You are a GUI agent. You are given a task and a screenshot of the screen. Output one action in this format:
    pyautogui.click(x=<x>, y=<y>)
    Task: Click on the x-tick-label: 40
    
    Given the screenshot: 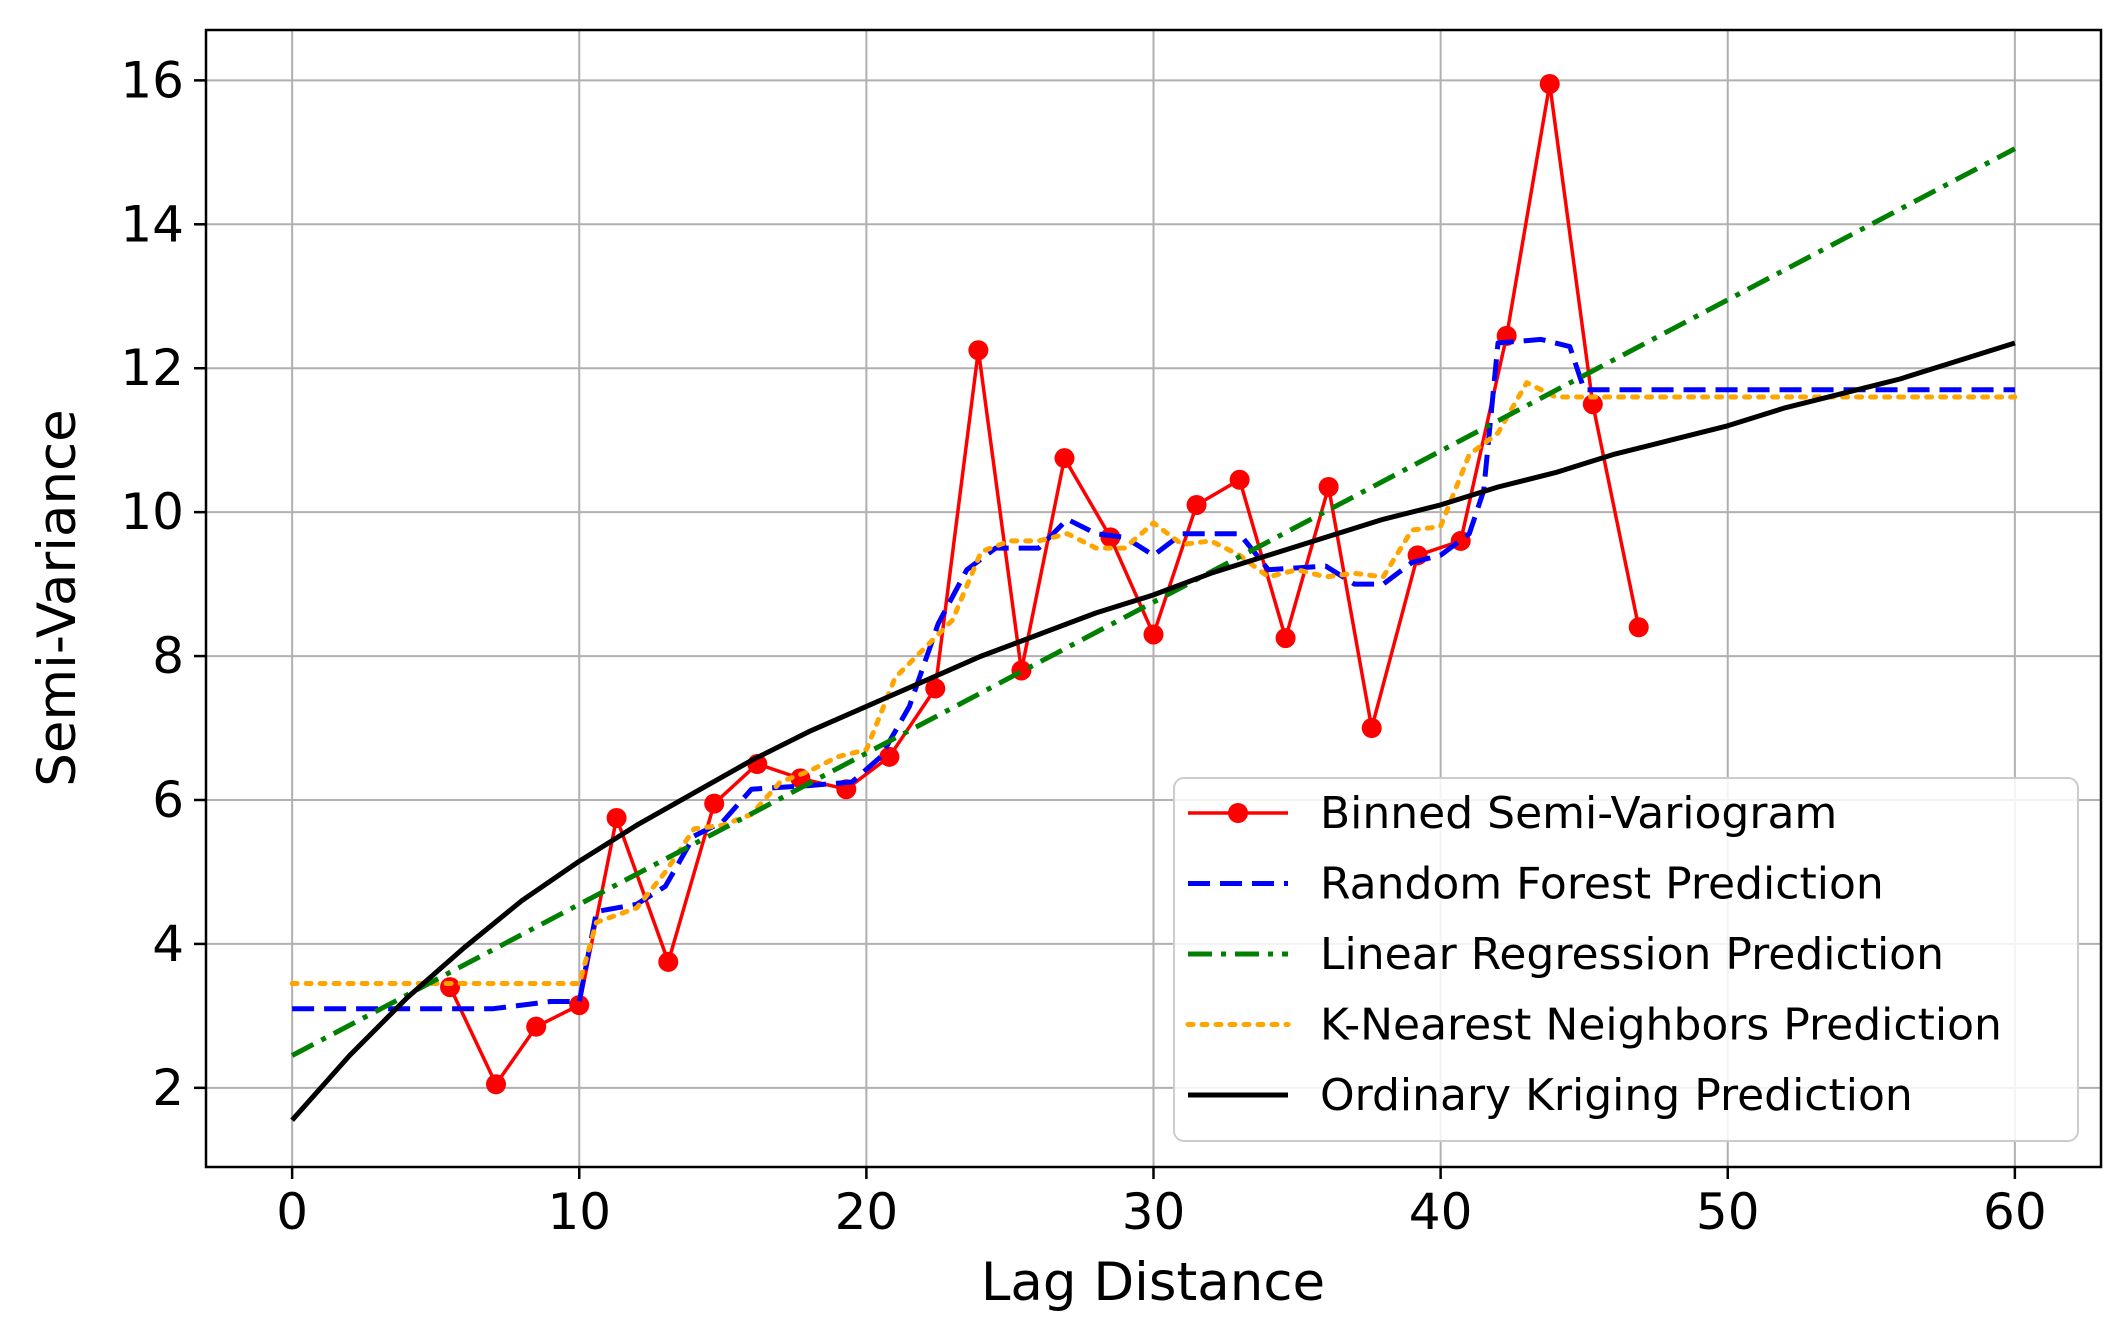 What is the action you would take?
    pyautogui.click(x=1441, y=1212)
    